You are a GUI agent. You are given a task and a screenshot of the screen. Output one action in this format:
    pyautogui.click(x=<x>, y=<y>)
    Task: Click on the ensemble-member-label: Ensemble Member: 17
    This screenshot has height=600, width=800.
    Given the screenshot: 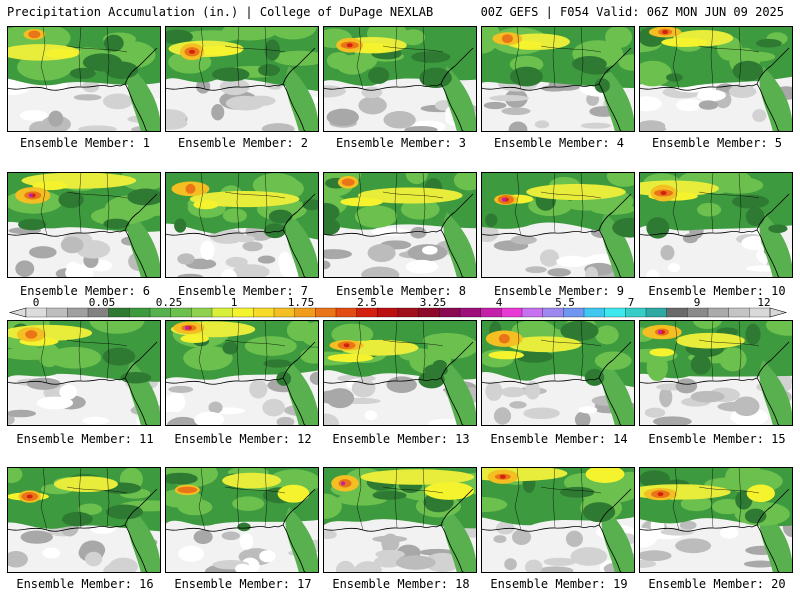 What is the action you would take?
    pyautogui.click(x=243, y=584)
    